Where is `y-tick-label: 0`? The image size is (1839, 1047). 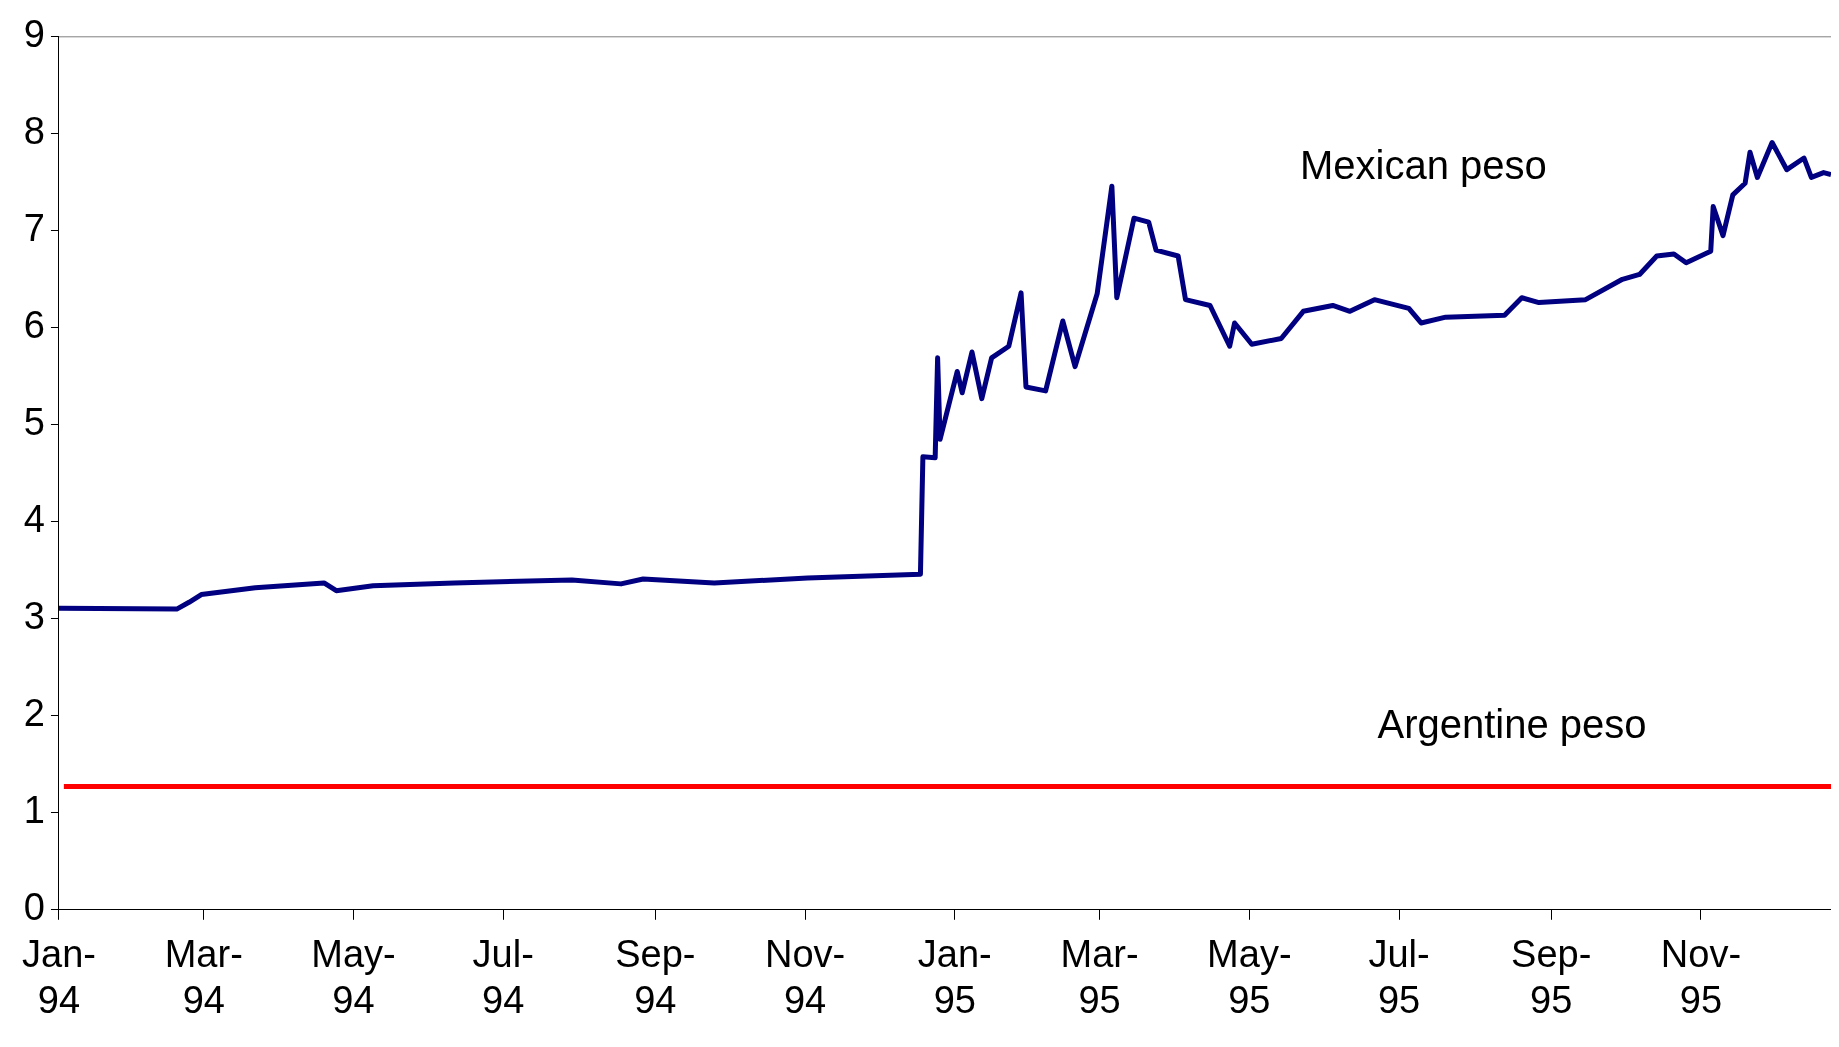 y-tick-label: 0 is located at coordinates (34, 907).